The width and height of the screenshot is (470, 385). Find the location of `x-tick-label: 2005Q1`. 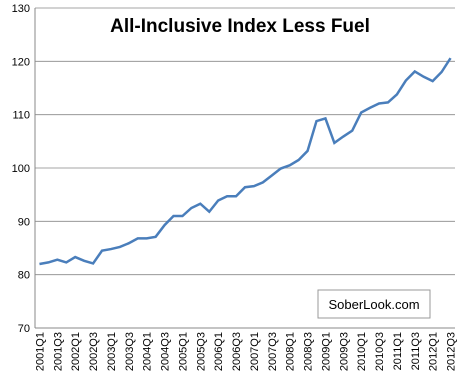

x-tick-label: 2005Q1 is located at coordinates (183, 351).